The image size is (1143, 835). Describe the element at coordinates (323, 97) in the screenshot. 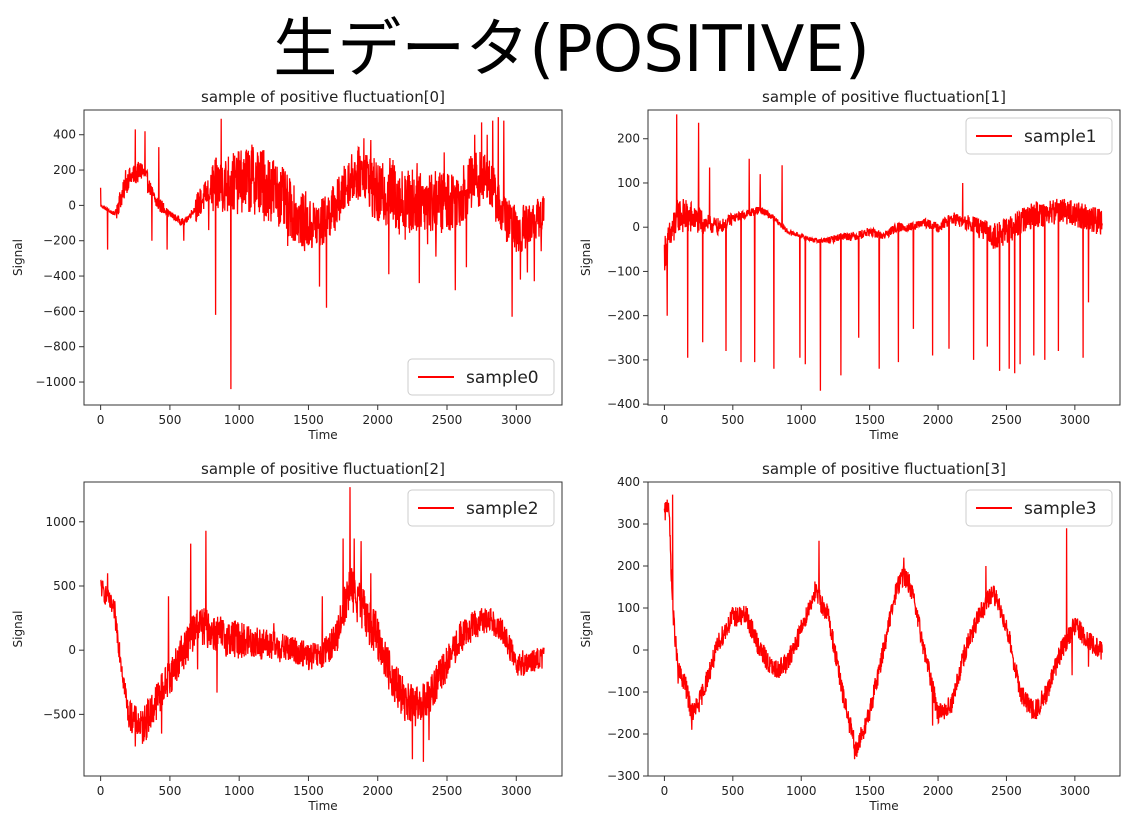

I see `chart-title: sample of positive fluctuation[0]` at that location.